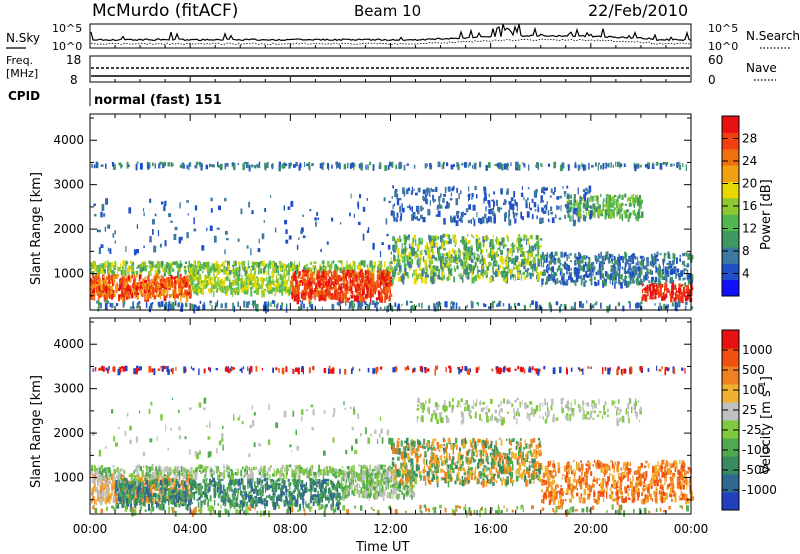 The height and width of the screenshot is (554, 800). I want to click on freq-right-tick-top: 60, so click(715, 60).